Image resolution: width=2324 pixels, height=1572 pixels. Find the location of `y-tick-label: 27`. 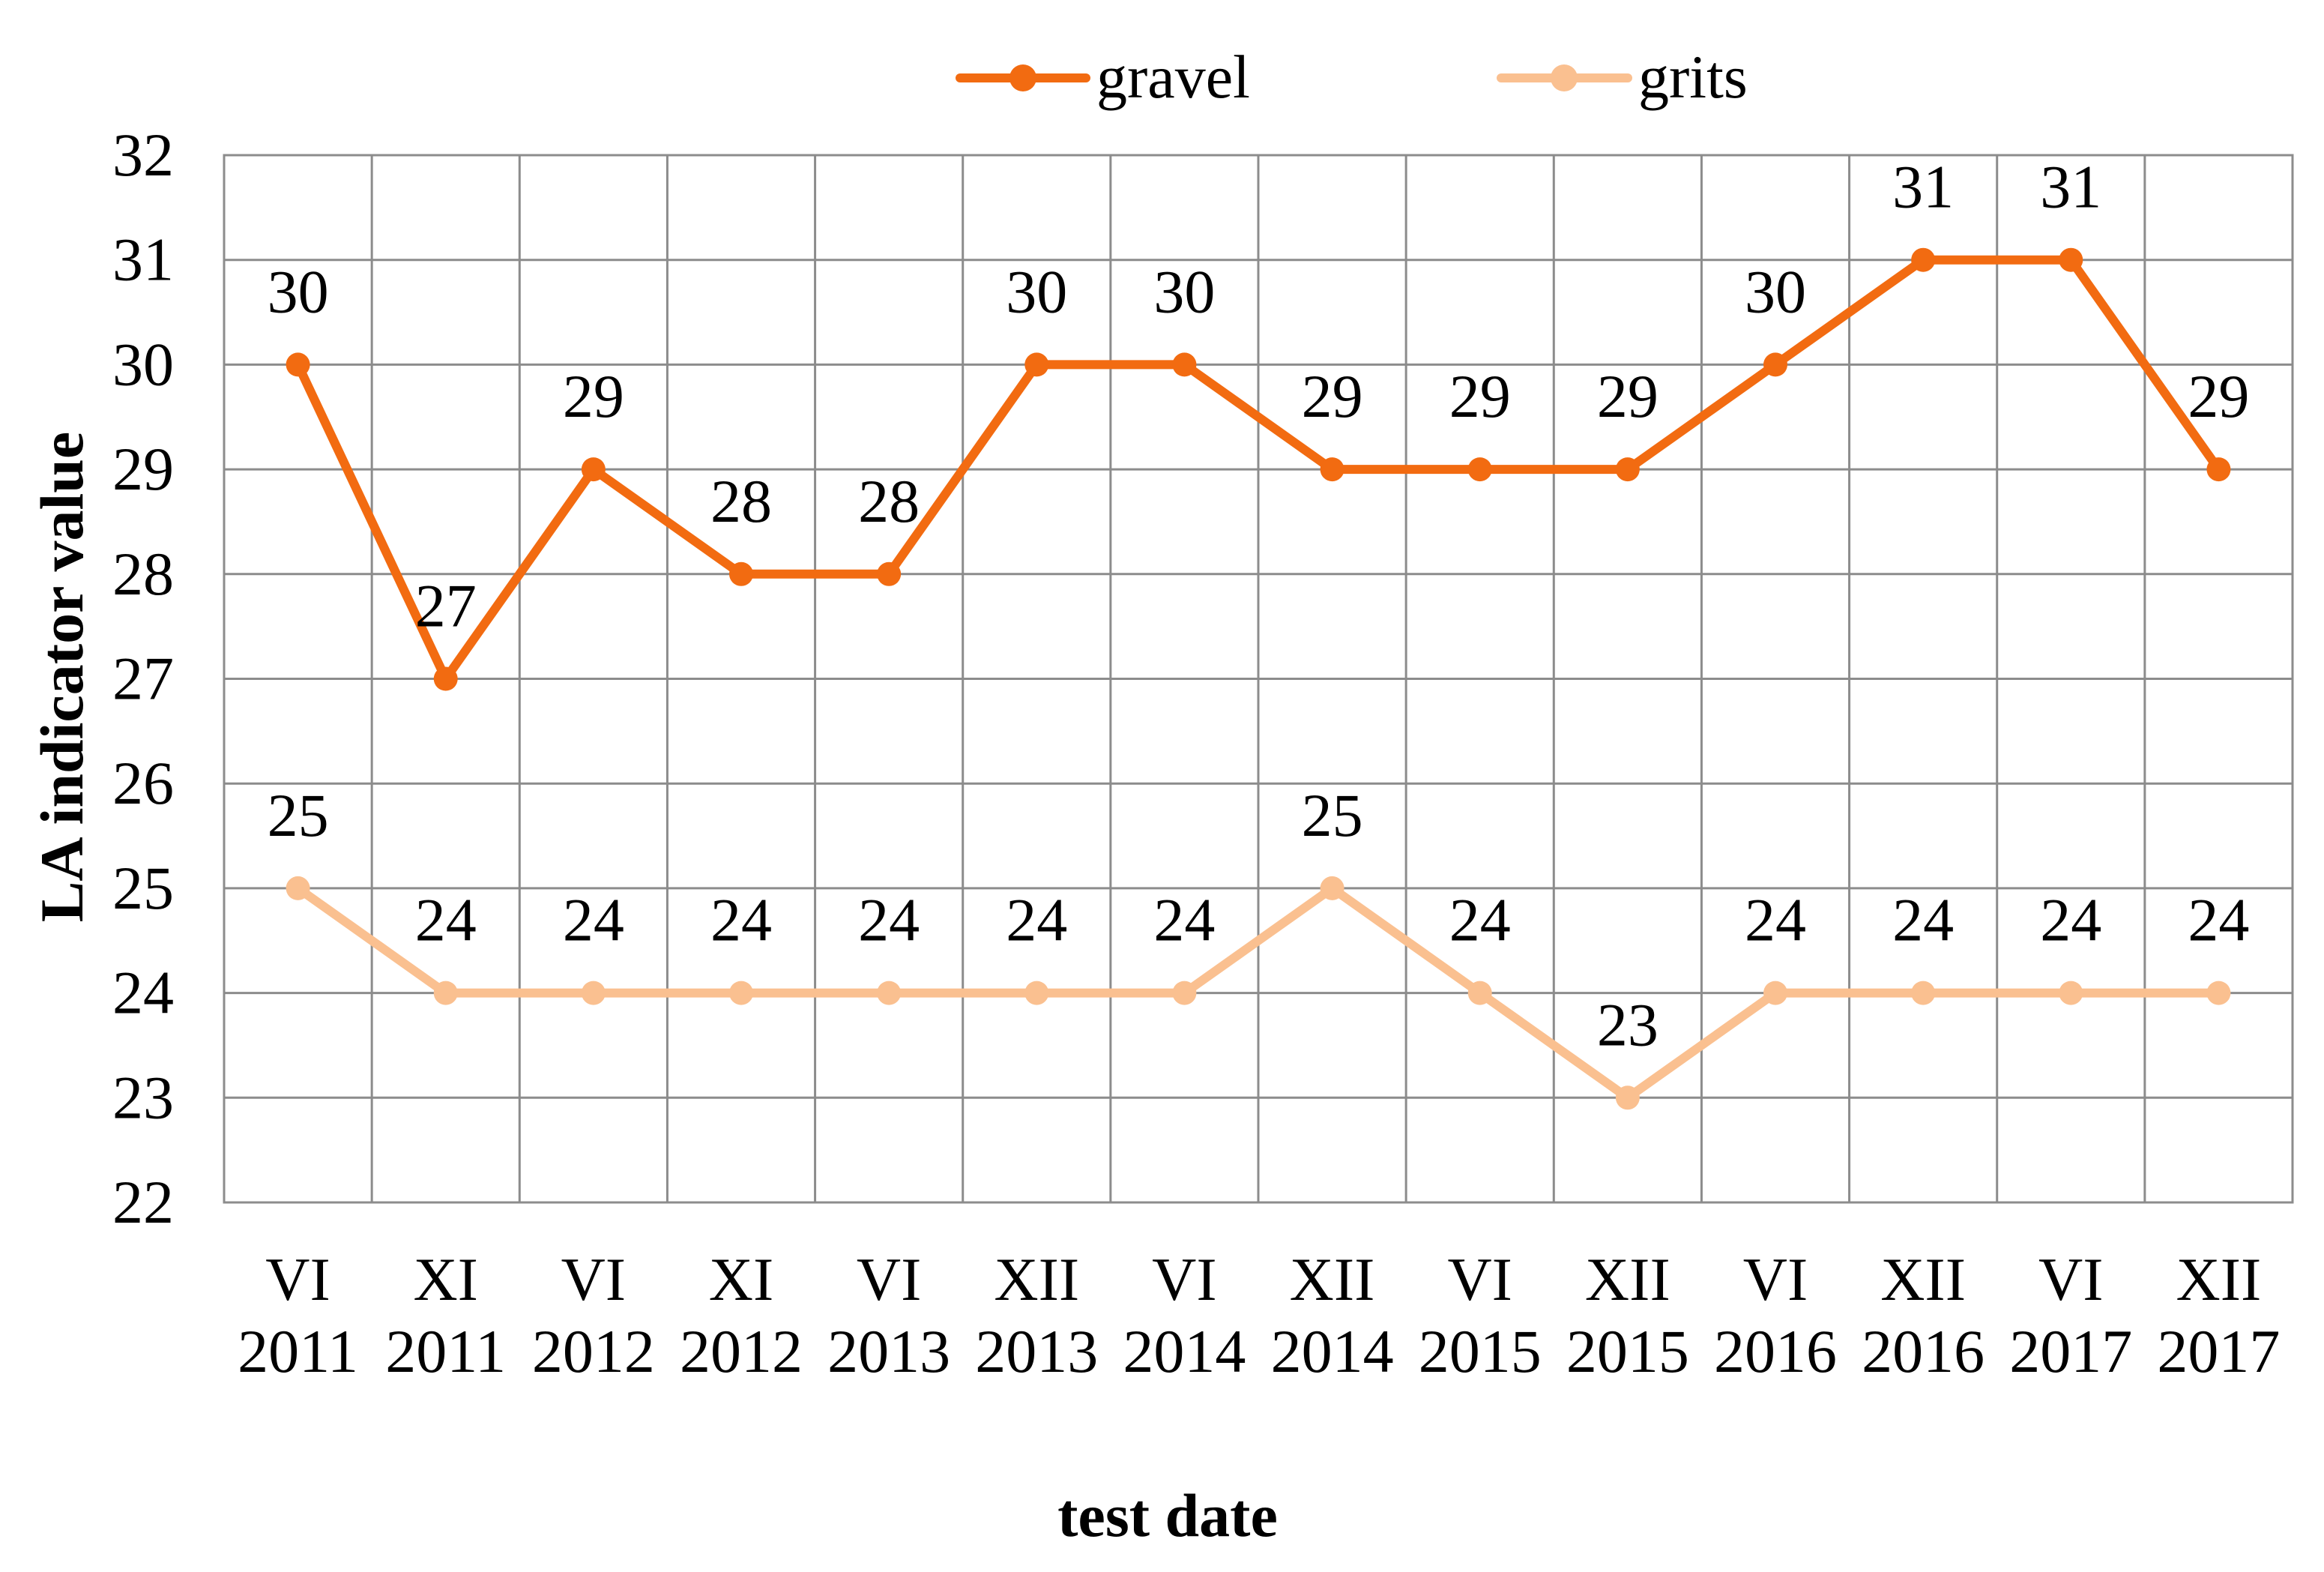

y-tick-label: 27 is located at coordinates (143, 679).